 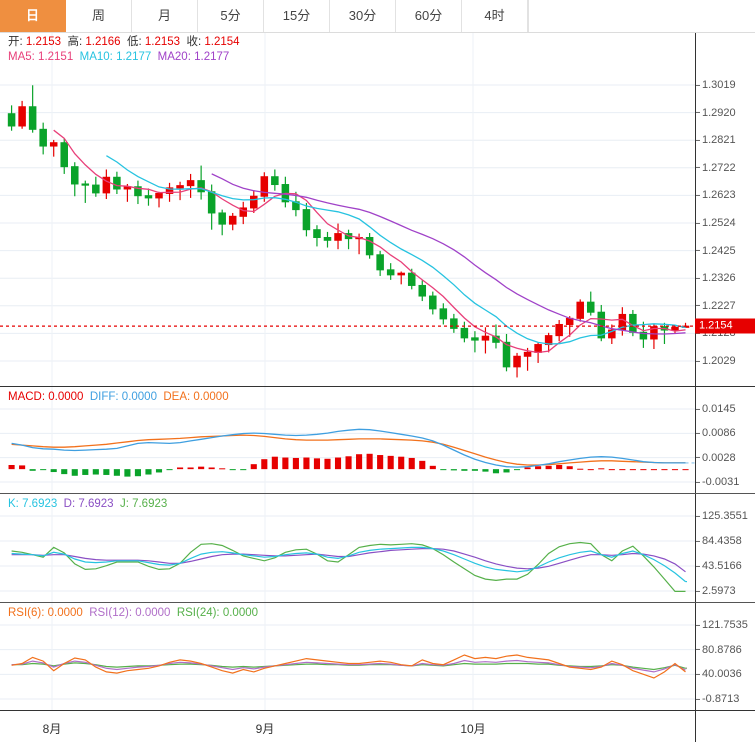 I want to click on macd-plot-area, so click(x=347, y=440).